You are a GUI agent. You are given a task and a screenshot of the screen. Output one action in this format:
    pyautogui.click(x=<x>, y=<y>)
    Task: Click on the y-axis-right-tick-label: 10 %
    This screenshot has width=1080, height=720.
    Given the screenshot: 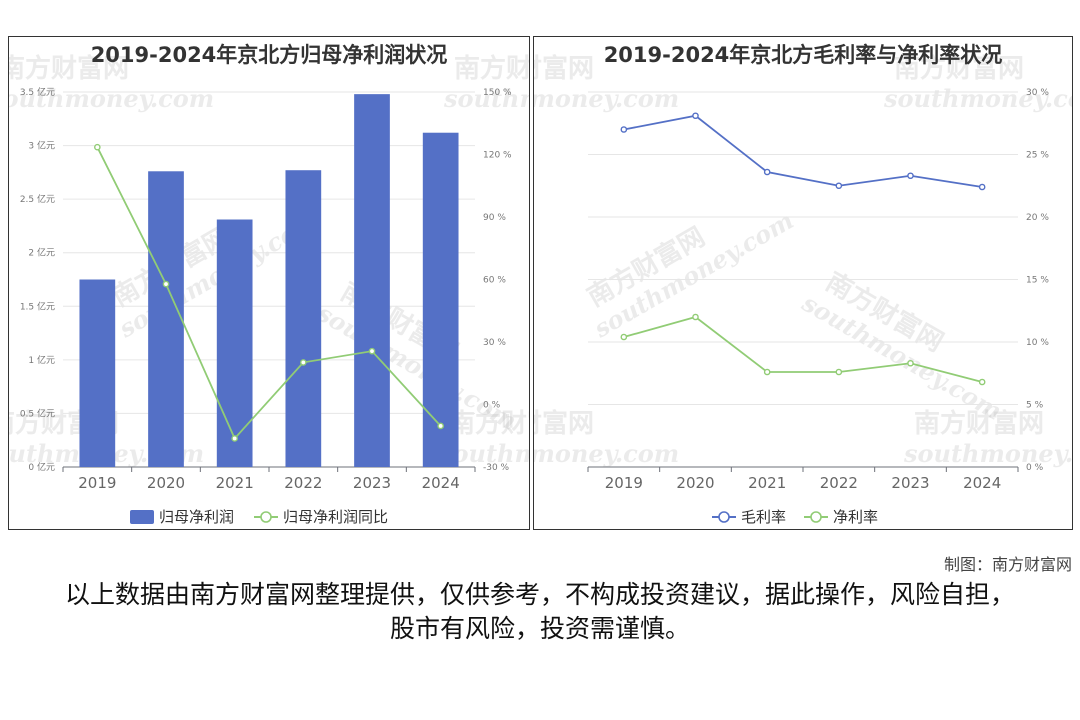 What is the action you would take?
    pyautogui.click(x=1037, y=343)
    